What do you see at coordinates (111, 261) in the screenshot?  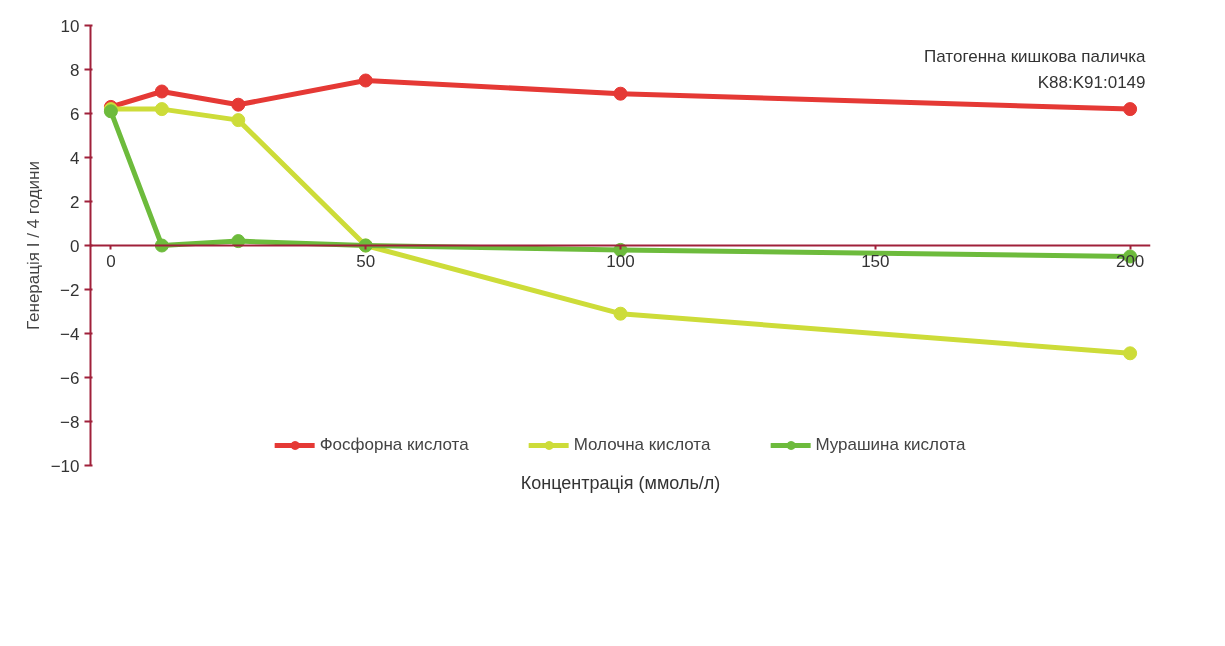 I see `x-tick-label: 0` at bounding box center [111, 261].